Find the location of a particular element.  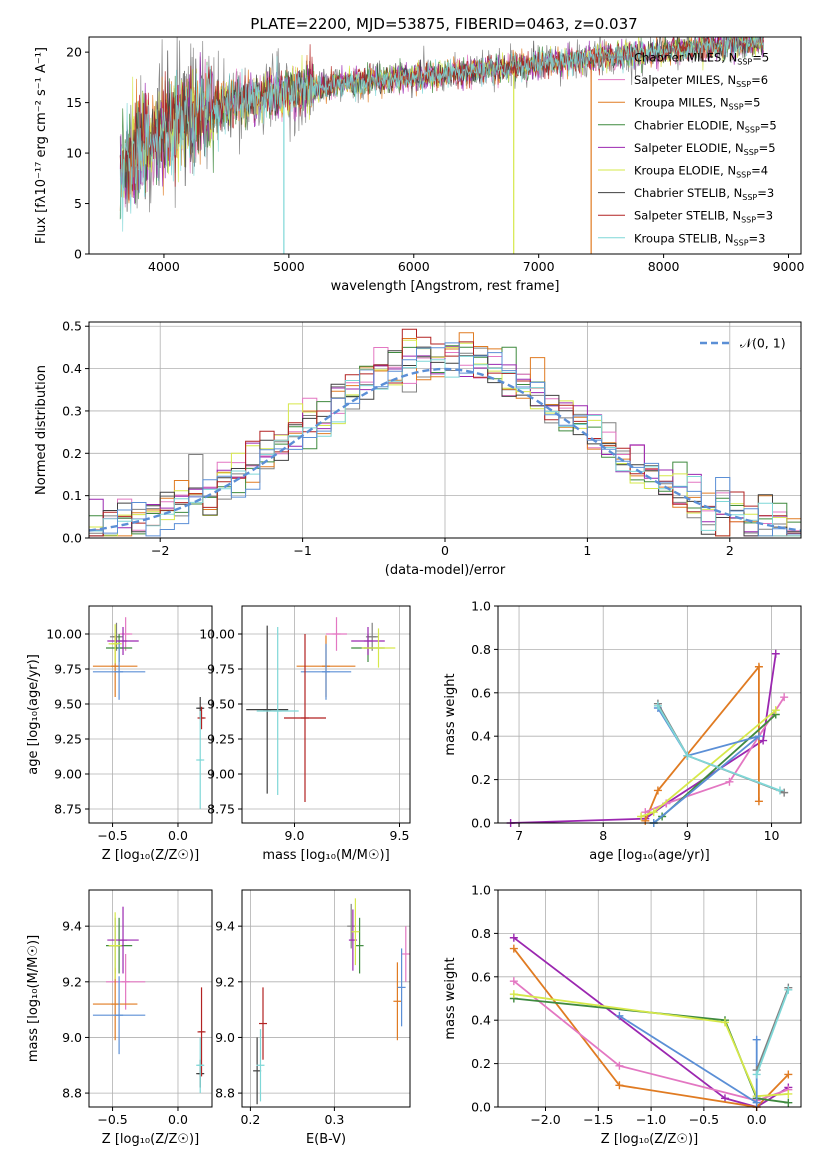

y-tick-label: 9.50 is located at coordinates (68, 704).